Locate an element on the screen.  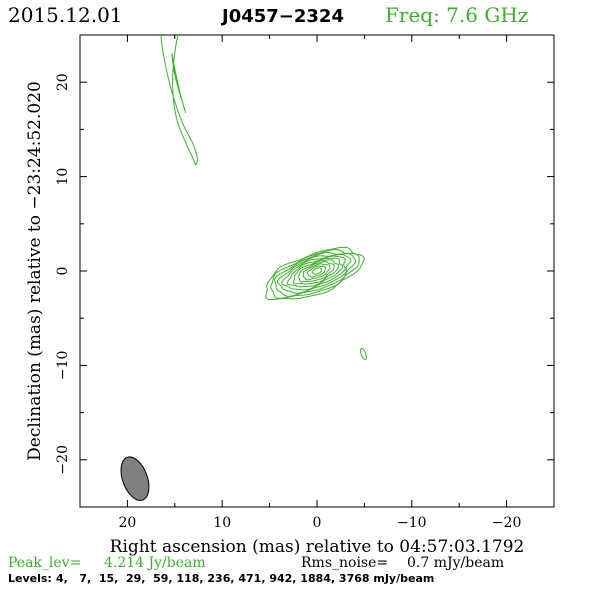
y-tick-label: 0 is located at coordinates (63, 271).